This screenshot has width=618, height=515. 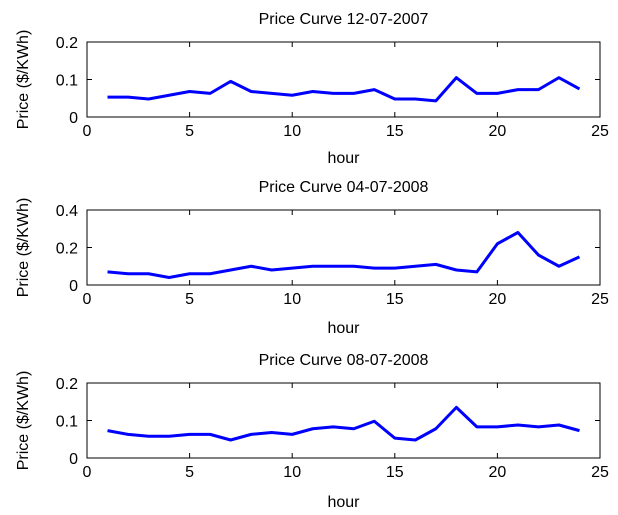 What do you see at coordinates (23, 80) in the screenshot?
I see `y-axis-label: Price ($/KWh)` at bounding box center [23, 80].